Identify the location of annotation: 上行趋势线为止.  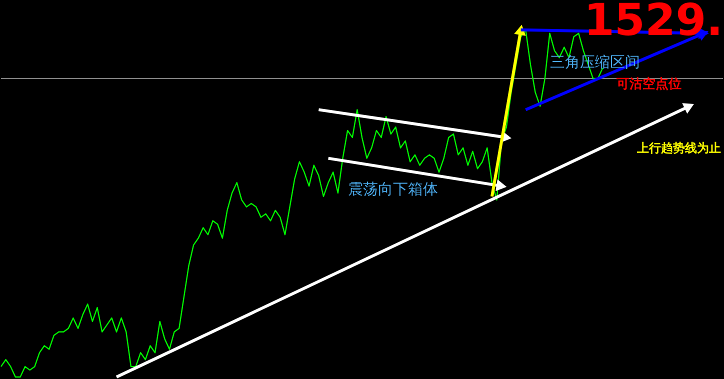
(678, 148).